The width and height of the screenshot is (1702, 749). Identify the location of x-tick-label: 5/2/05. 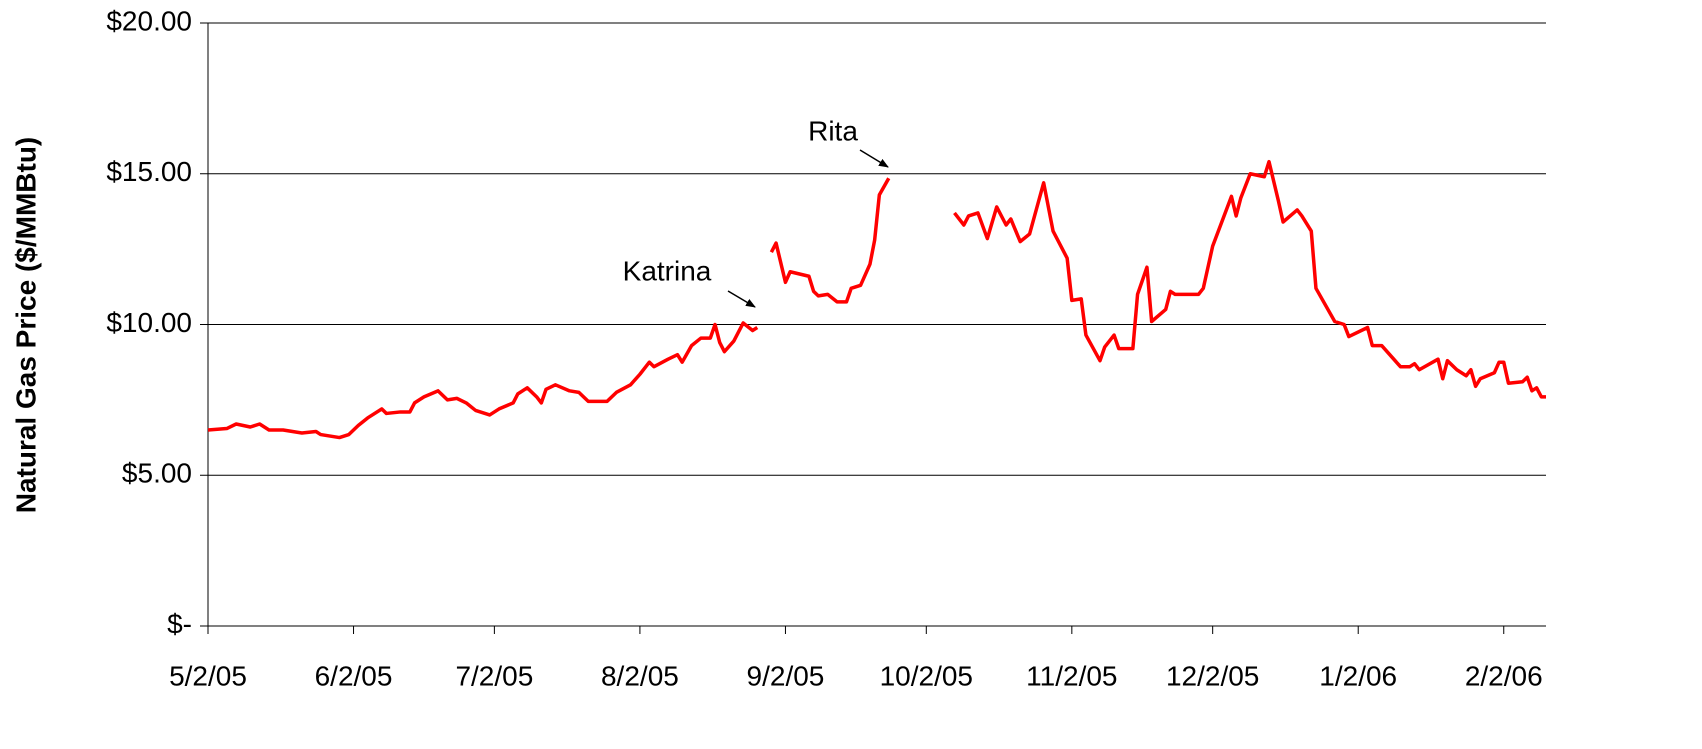
(208, 675).